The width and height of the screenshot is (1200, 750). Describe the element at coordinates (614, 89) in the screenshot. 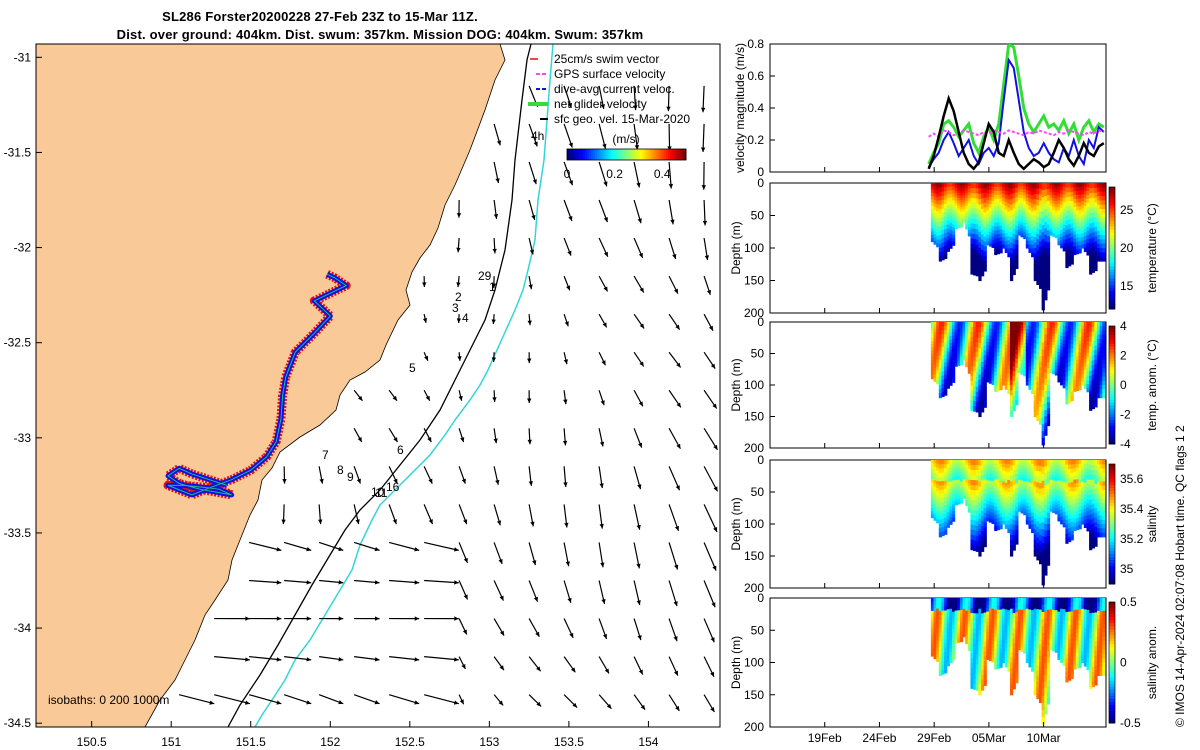

I see `legend-entry: dive-avg current veloc.` at that location.